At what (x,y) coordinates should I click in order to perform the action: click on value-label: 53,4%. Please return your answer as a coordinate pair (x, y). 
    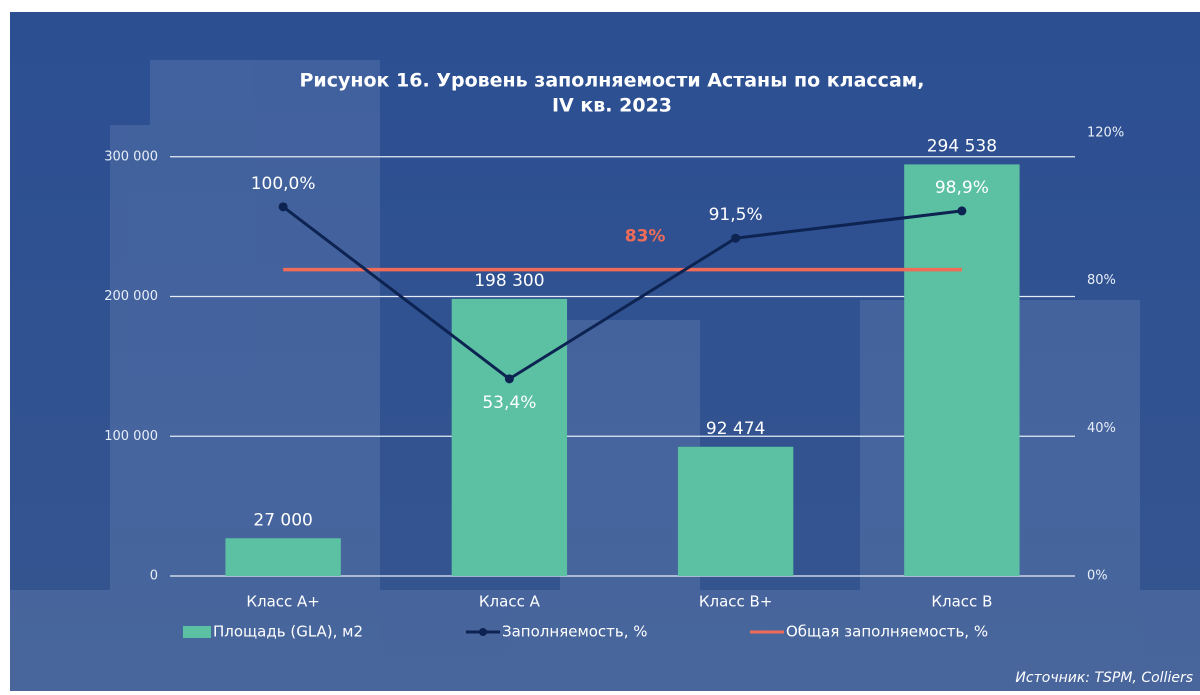
    Looking at the image, I should click on (509, 403).